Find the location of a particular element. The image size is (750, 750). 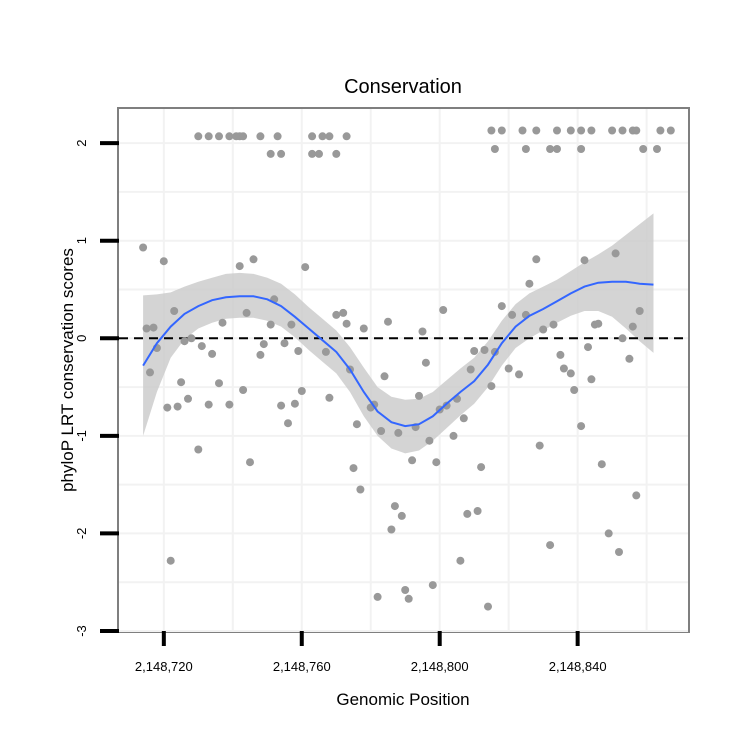

y-tick-label: 1 is located at coordinates (81, 240).